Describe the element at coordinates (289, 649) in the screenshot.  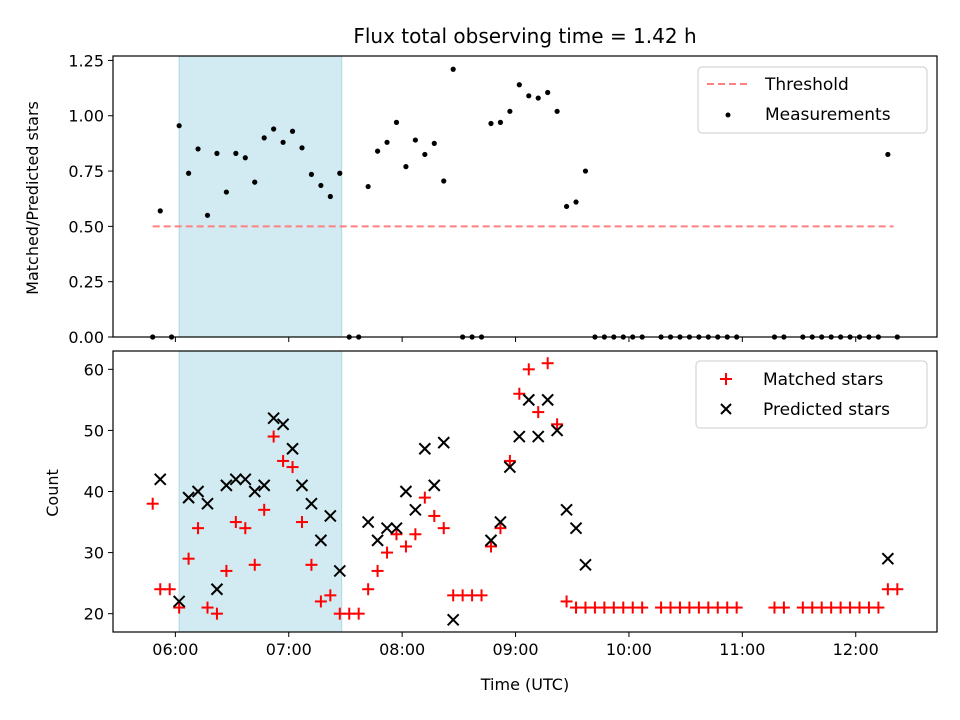
I see `xtick-label-1: 07:00` at that location.